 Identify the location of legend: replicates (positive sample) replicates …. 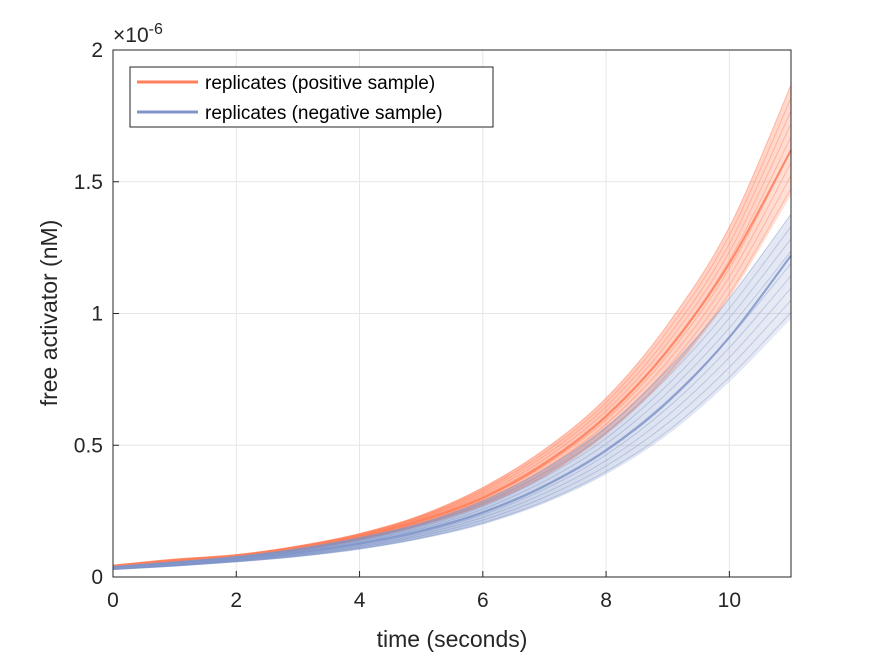
(311, 97).